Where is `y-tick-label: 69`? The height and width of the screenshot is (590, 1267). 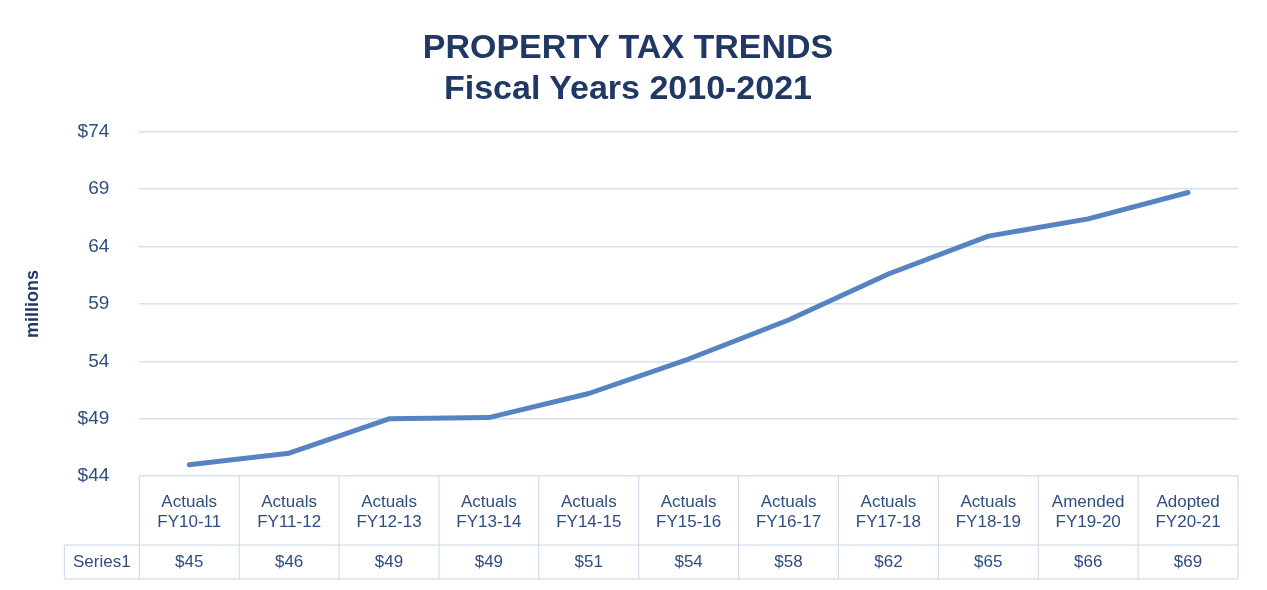 y-tick-label: 69 is located at coordinates (99, 188).